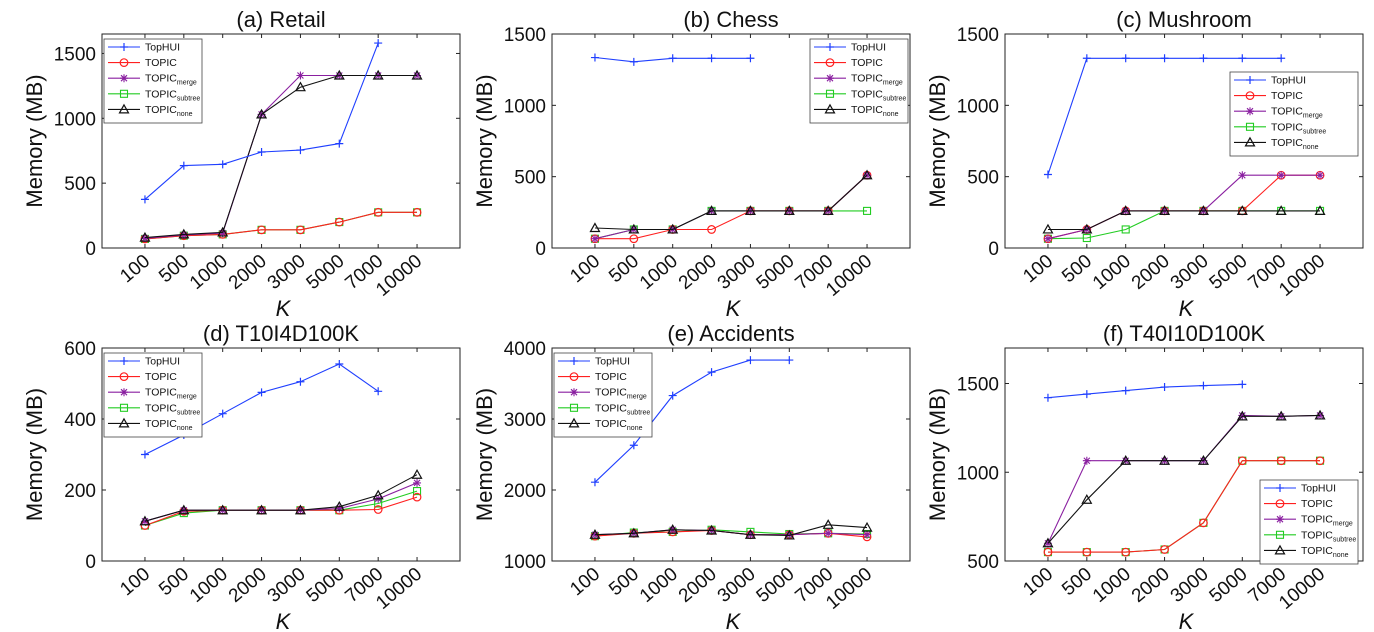 This screenshot has height=632, width=1374. Describe the element at coordinates (891, 114) in the screenshot. I see `legend-label-subscript: none` at that location.